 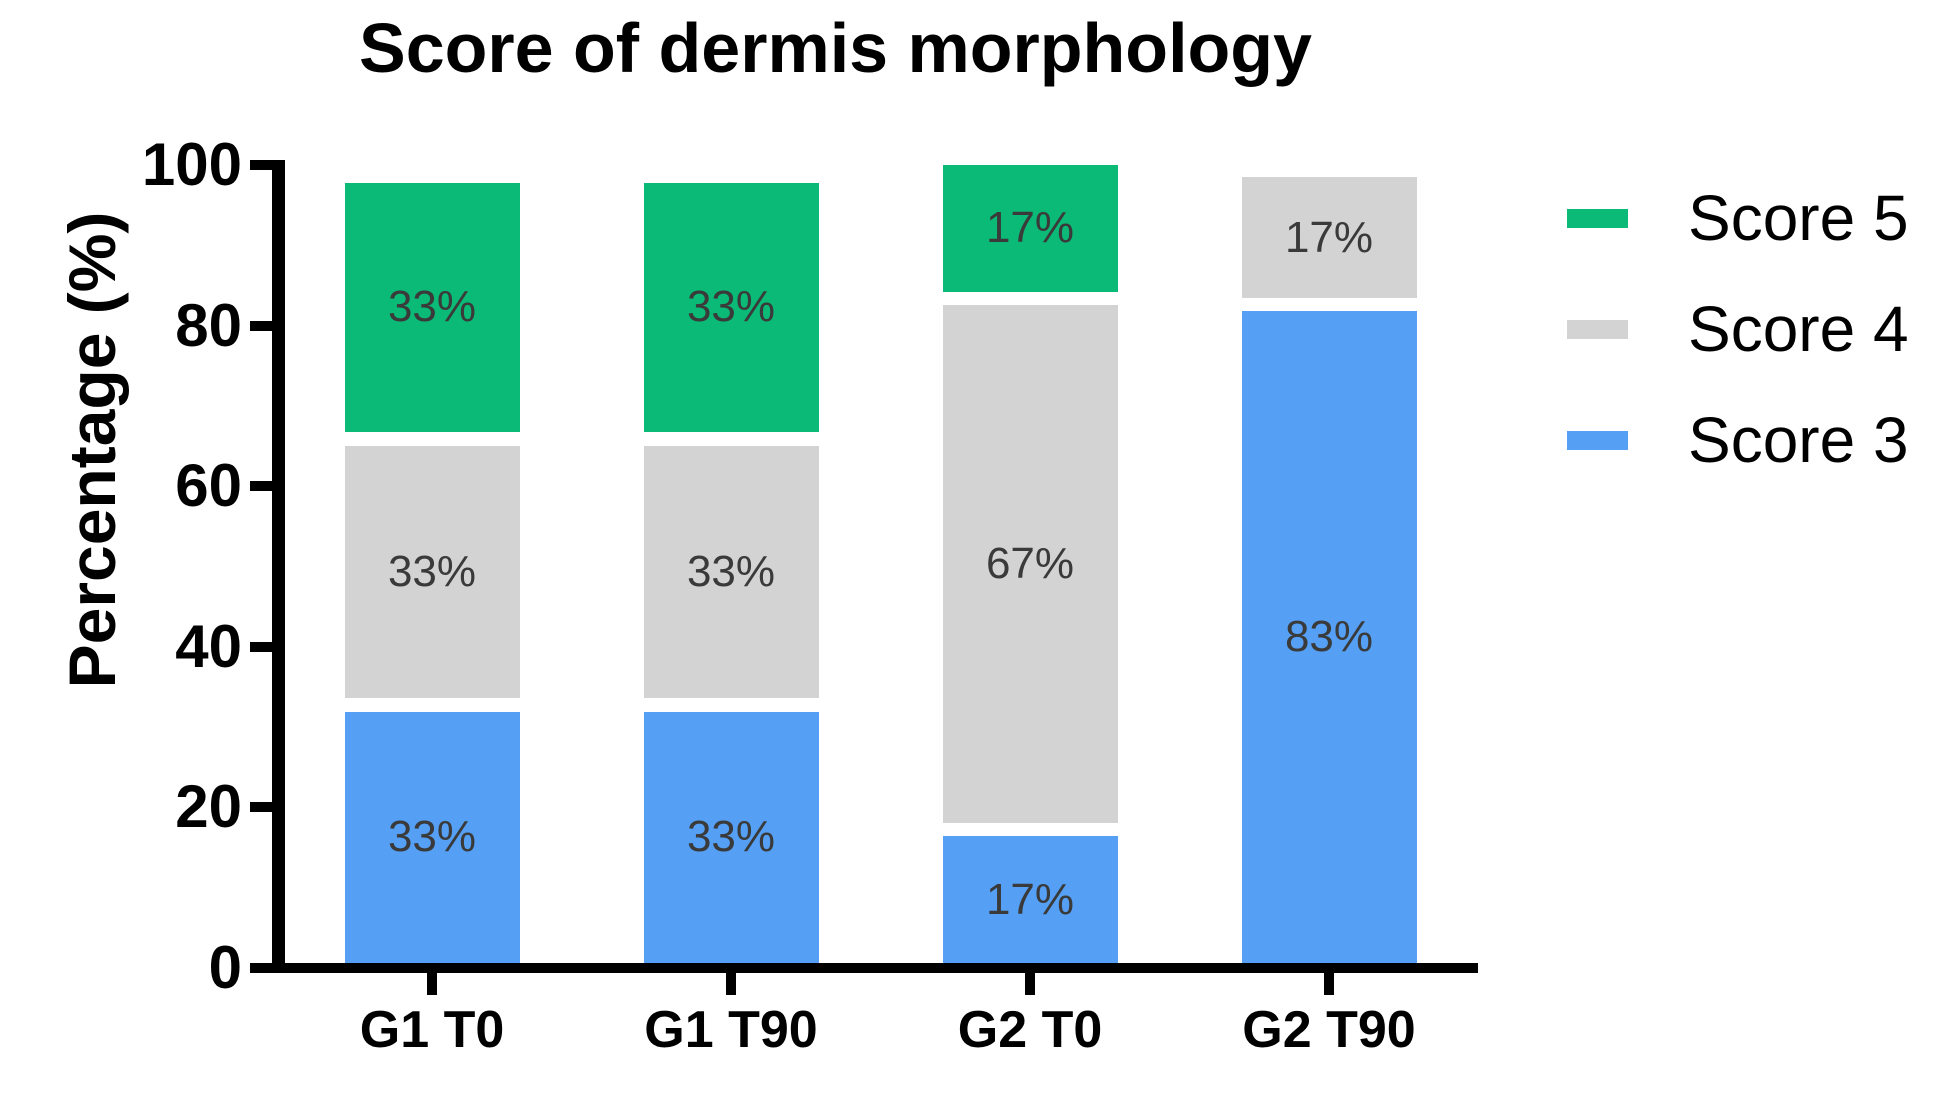 I want to click on legend-label: Score 3, so click(x=1798, y=440).